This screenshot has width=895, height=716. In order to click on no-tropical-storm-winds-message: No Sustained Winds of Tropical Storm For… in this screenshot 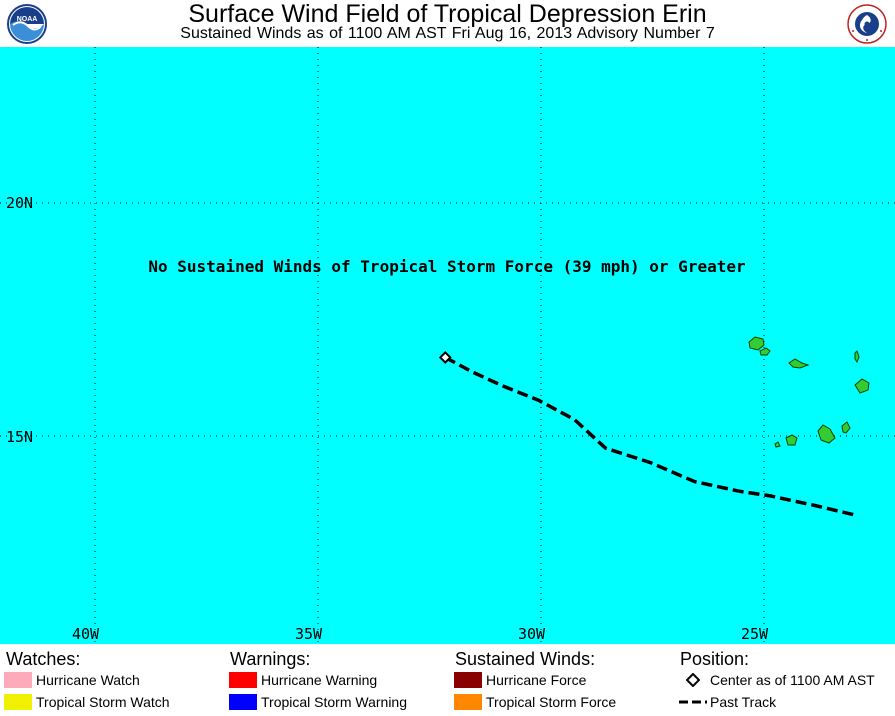, I will do `click(446, 266)`.